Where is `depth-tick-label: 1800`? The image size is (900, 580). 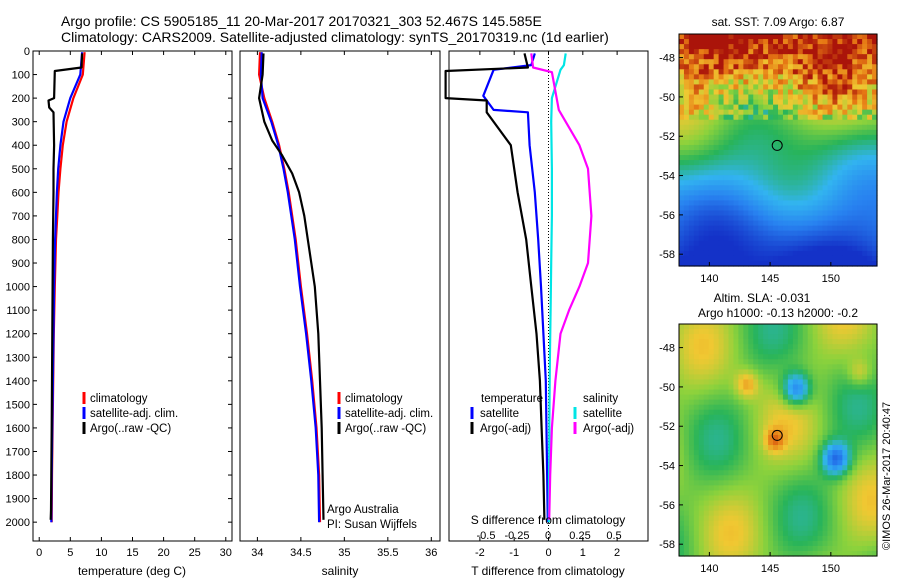 depth-tick-label: 1800 is located at coordinates (18, 476).